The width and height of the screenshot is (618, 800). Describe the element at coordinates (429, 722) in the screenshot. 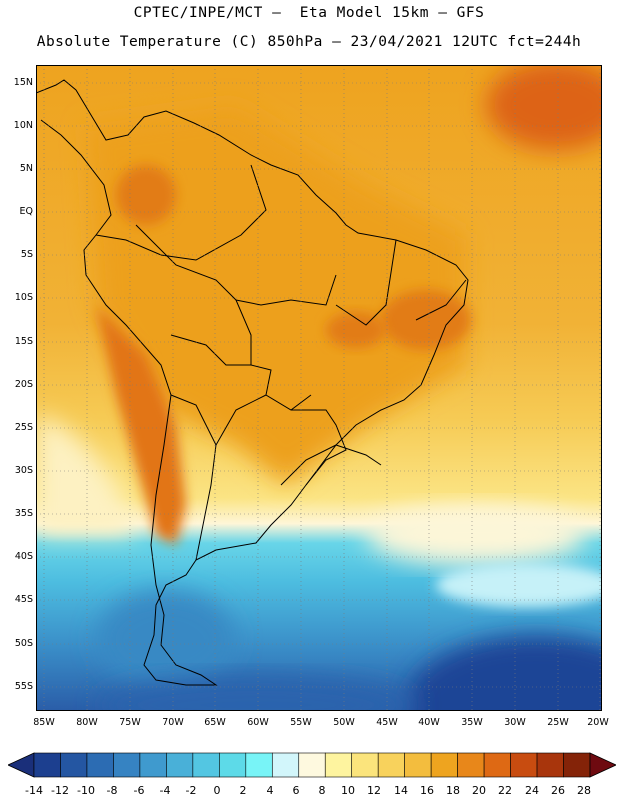

I see `lon-label-40w: 40W` at that location.